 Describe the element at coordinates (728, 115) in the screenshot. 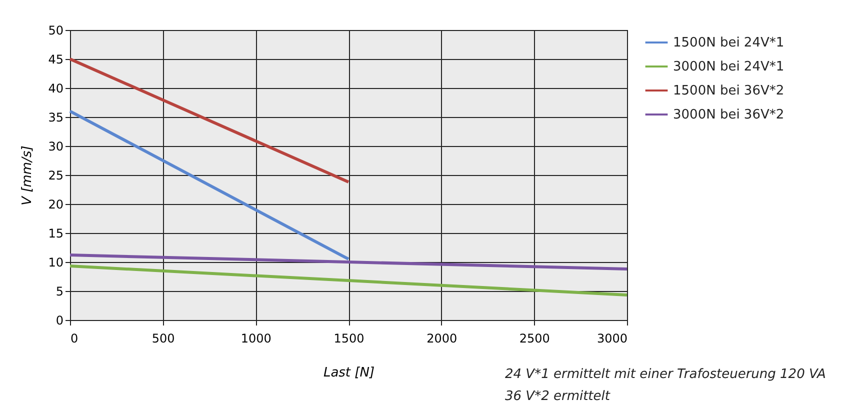

I see `legend-label: 3000N bei 36V*2` at that location.